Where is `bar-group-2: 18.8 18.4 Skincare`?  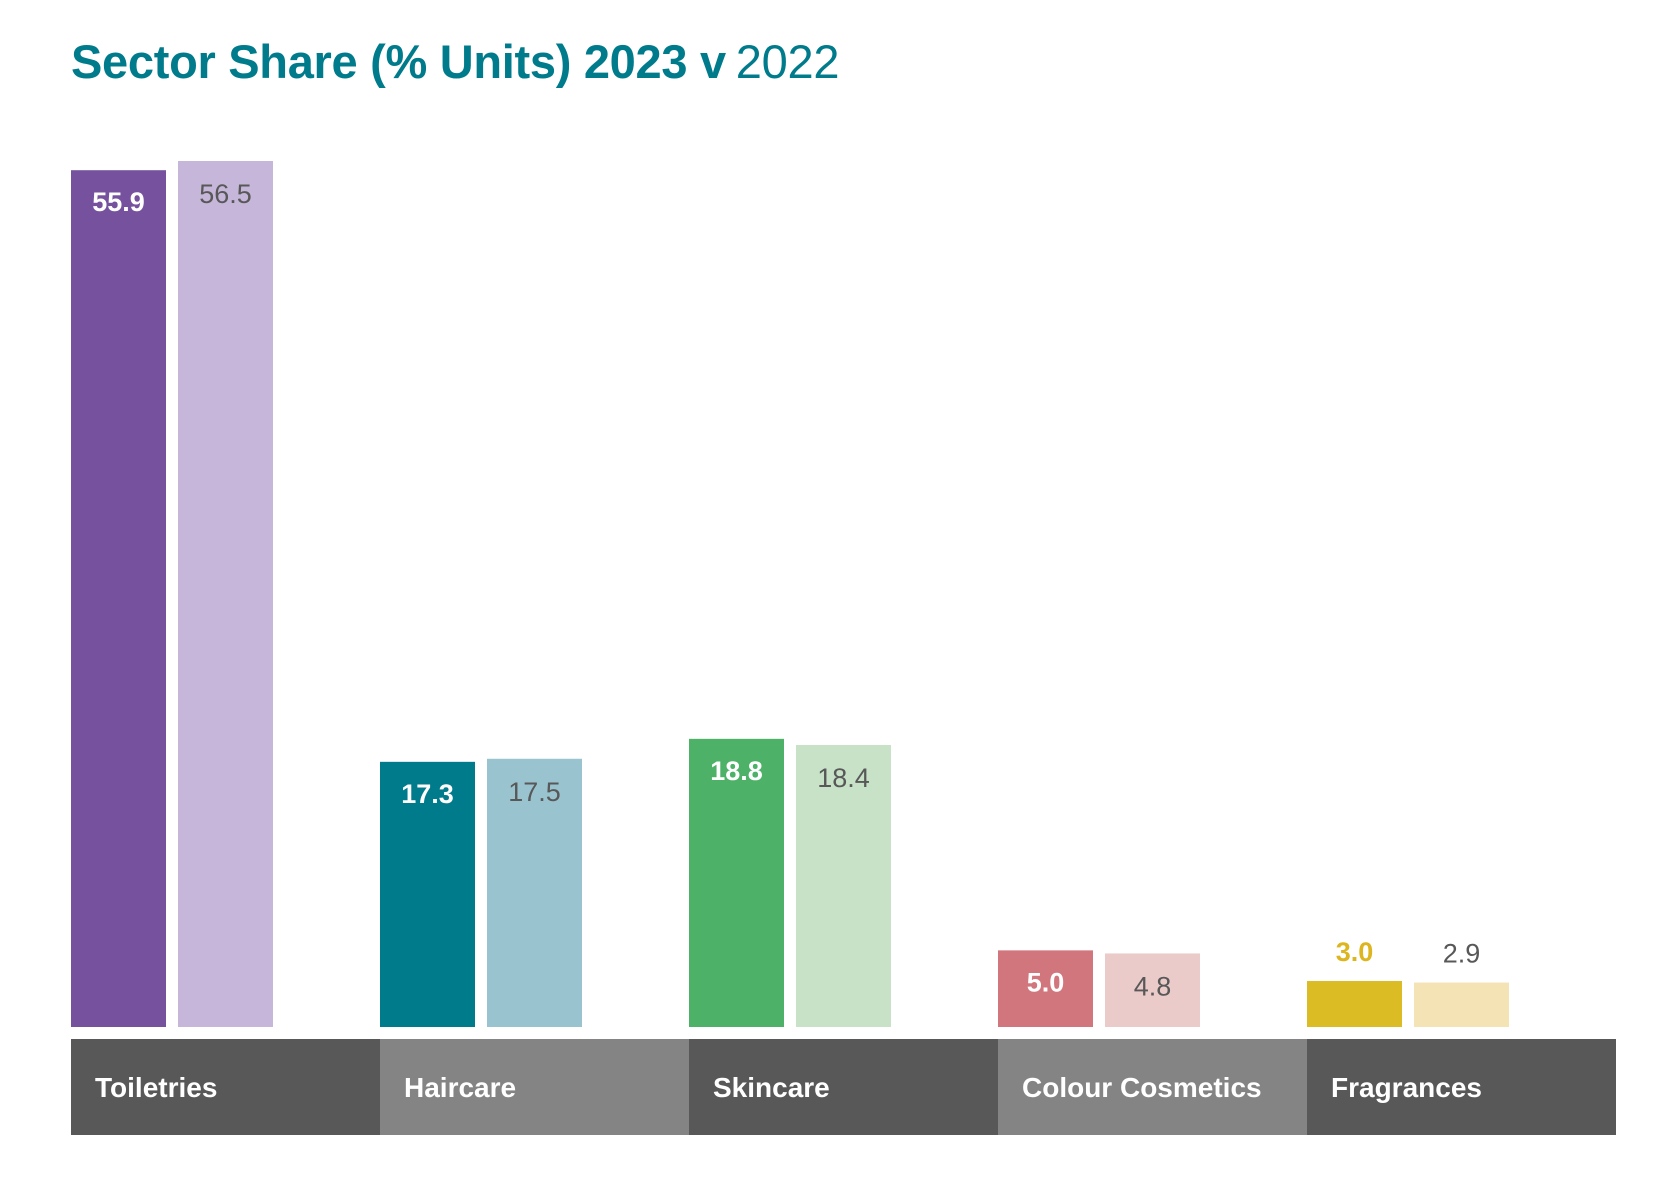
bar-group-2: 18.8 18.4 Skincare is located at coordinates (843, 936).